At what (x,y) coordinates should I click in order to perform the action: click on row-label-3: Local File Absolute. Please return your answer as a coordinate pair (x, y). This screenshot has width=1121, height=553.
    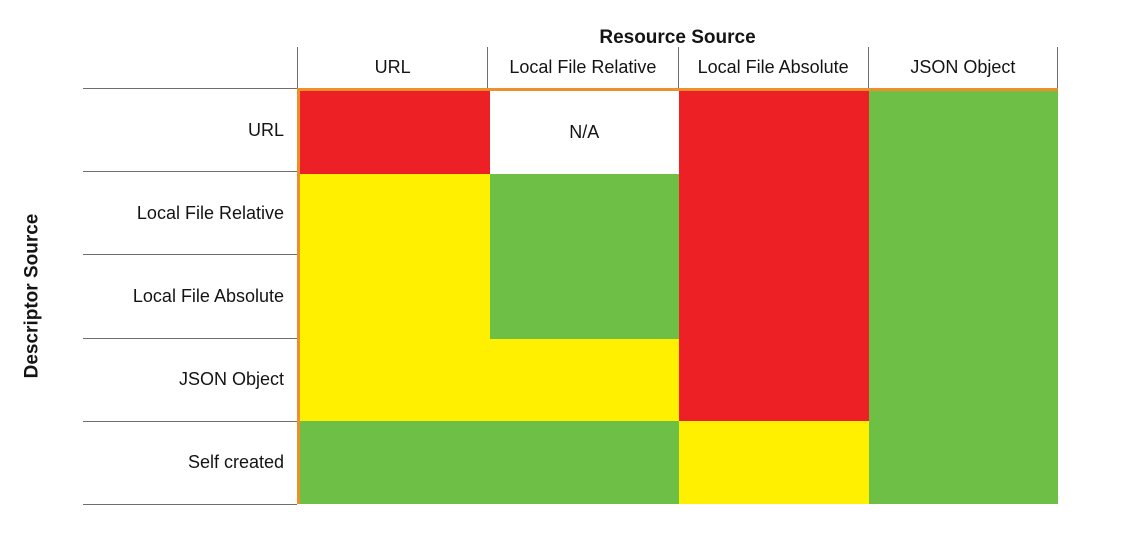
    Looking at the image, I should click on (190, 295).